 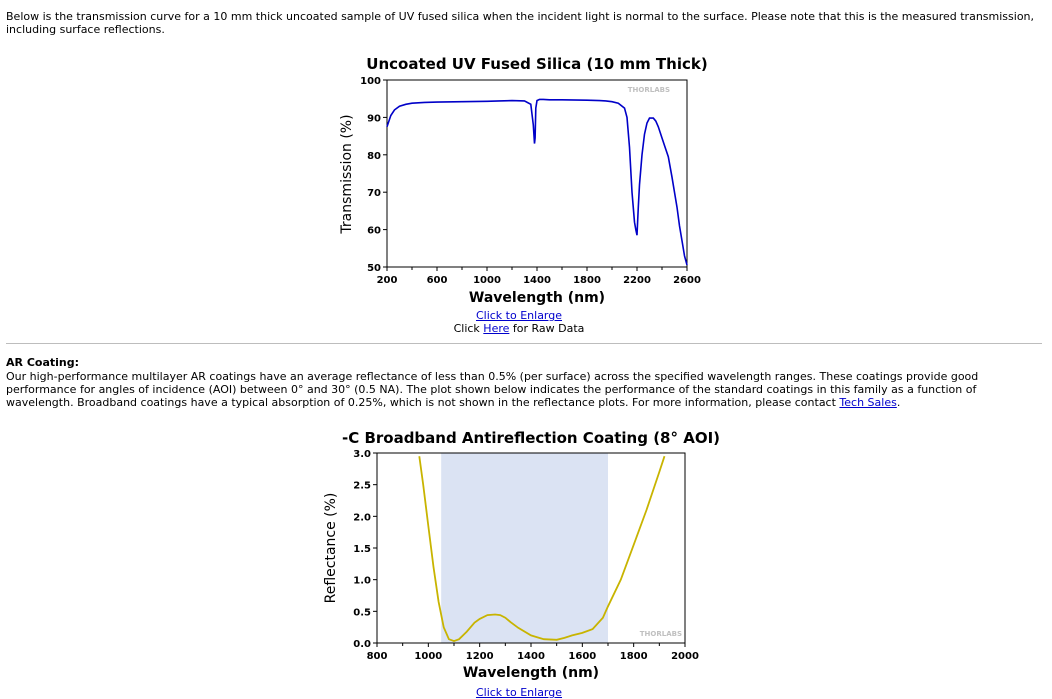 What do you see at coordinates (898, 402) in the screenshot?
I see `ar-period: .` at bounding box center [898, 402].